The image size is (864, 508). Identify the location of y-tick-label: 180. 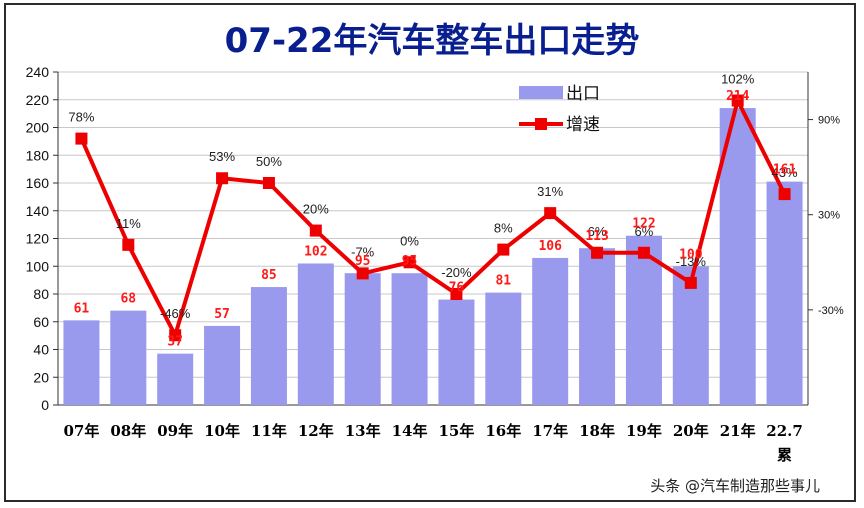
(38, 155).